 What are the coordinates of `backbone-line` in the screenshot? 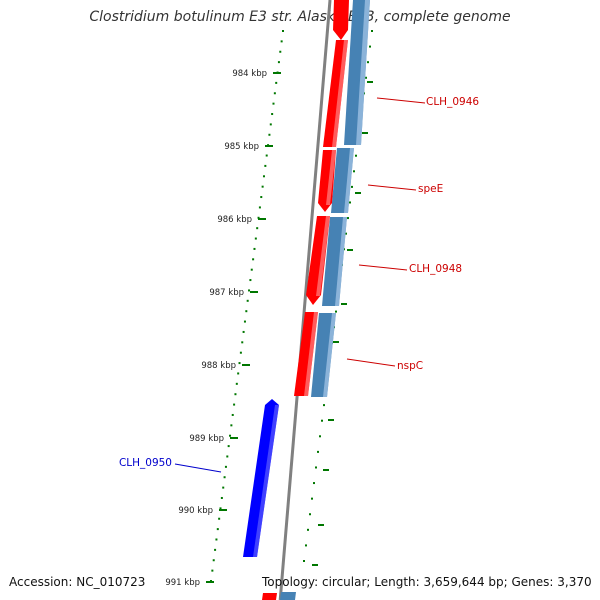 It's located at (305, 300).